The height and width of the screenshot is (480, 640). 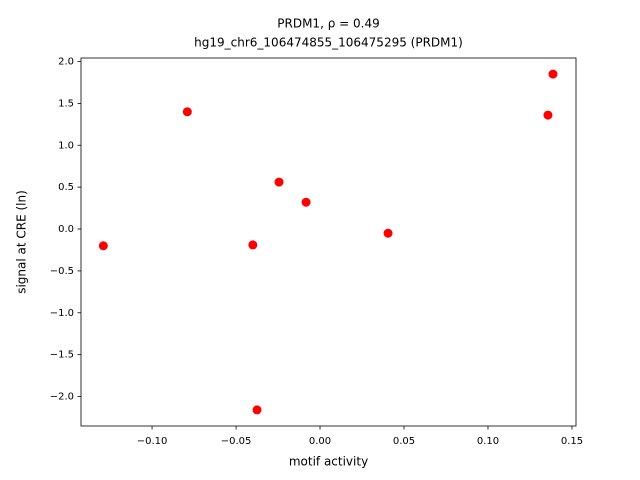 What do you see at coordinates (66, 103) in the screenshot?
I see `y-tick-label: 1.5` at bounding box center [66, 103].